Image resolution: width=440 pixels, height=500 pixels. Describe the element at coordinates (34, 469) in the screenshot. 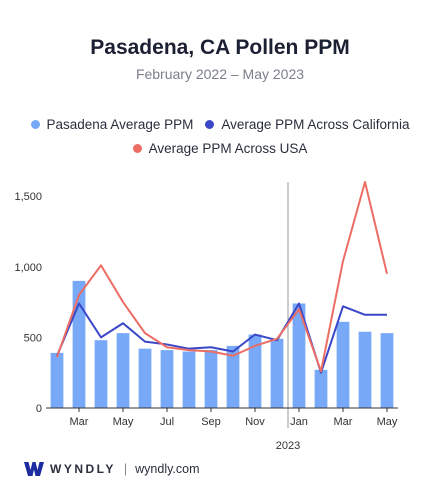

I see `wyndly-w-logo-icon` at that location.